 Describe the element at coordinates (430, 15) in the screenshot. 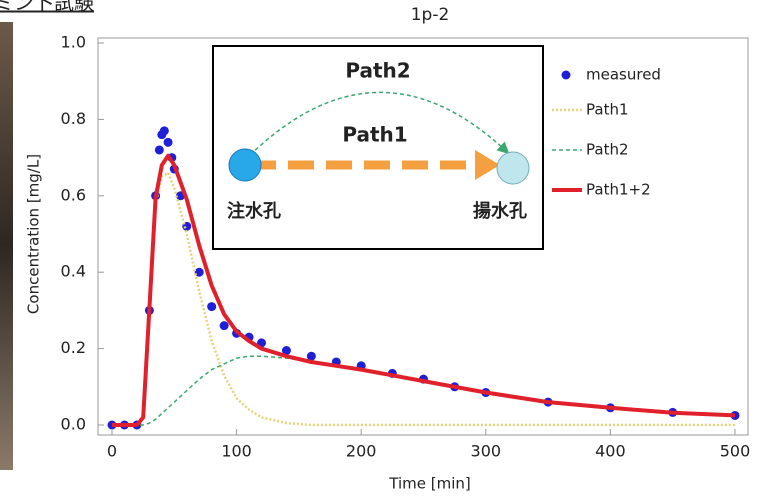

I see `chart-title: 1p-2` at that location.